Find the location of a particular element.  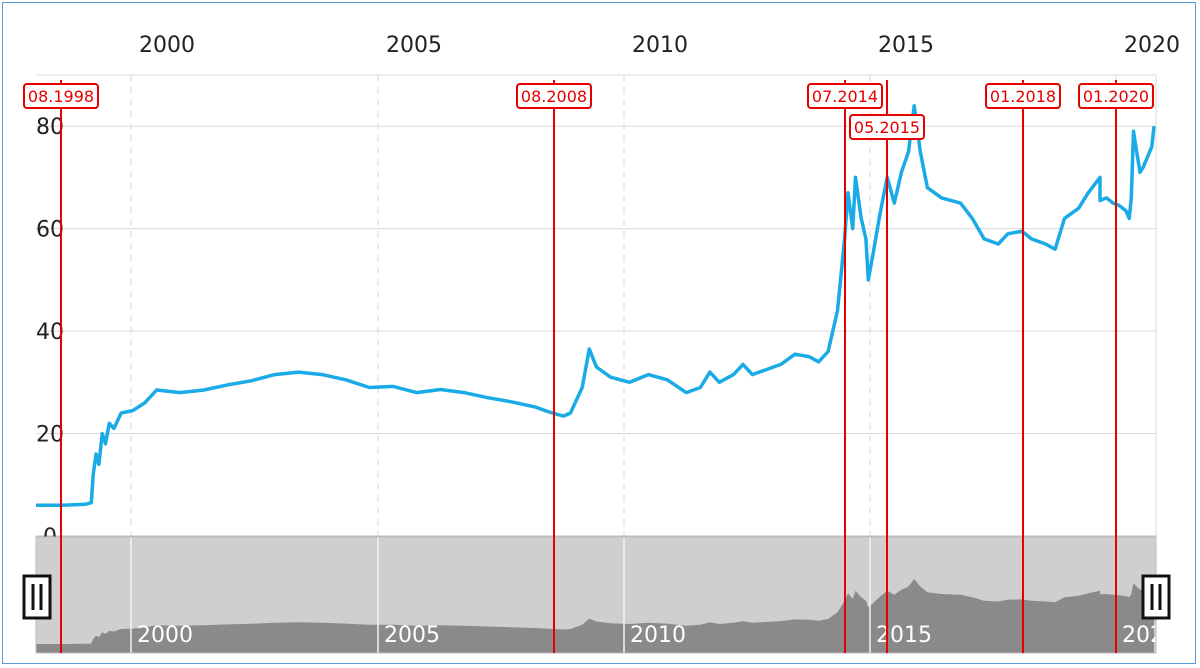

event-marker-label-01.2018: 01.2018 is located at coordinates (1023, 96).